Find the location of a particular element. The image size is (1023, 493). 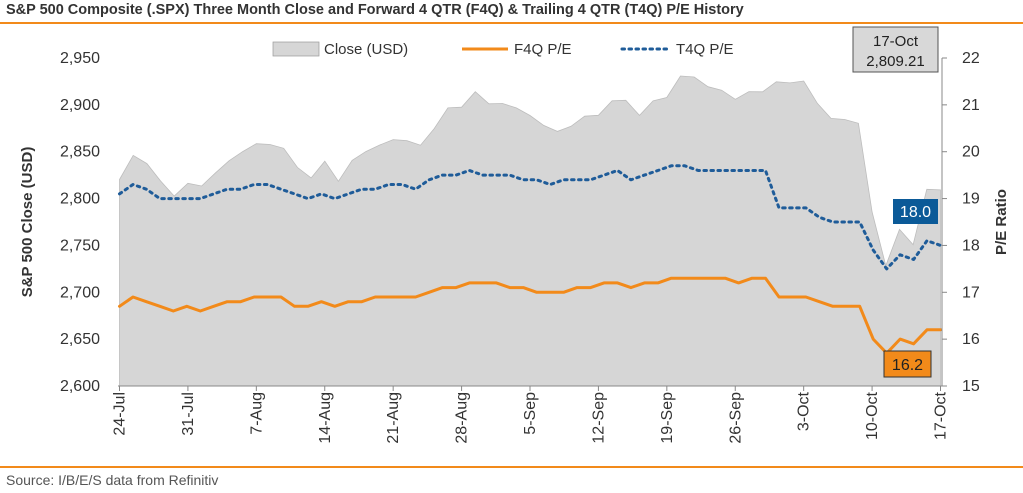

x-tick-label: 19-Sep is located at coordinates (667, 418).